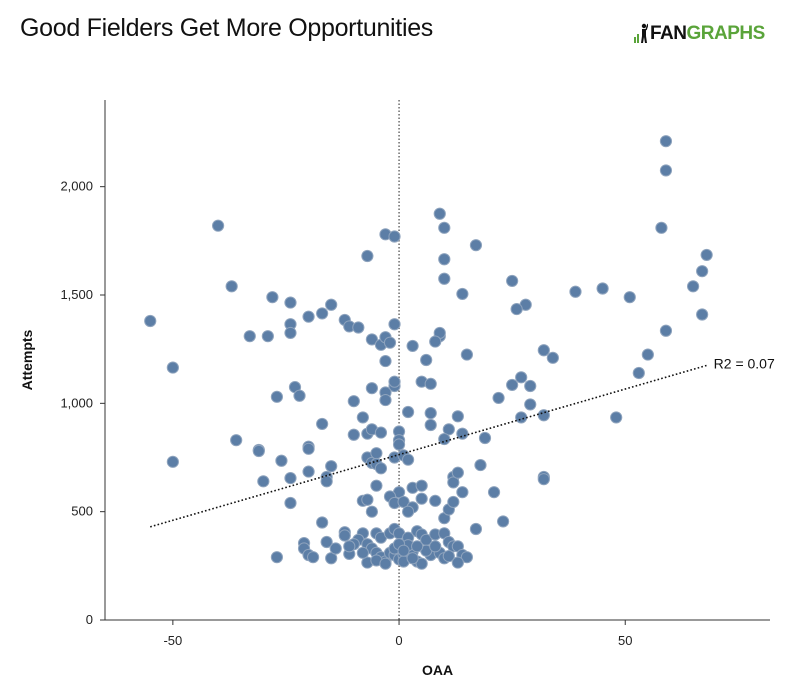 The width and height of the screenshot is (800, 700). I want to click on y-tick-label: 1,000, so click(76, 402).